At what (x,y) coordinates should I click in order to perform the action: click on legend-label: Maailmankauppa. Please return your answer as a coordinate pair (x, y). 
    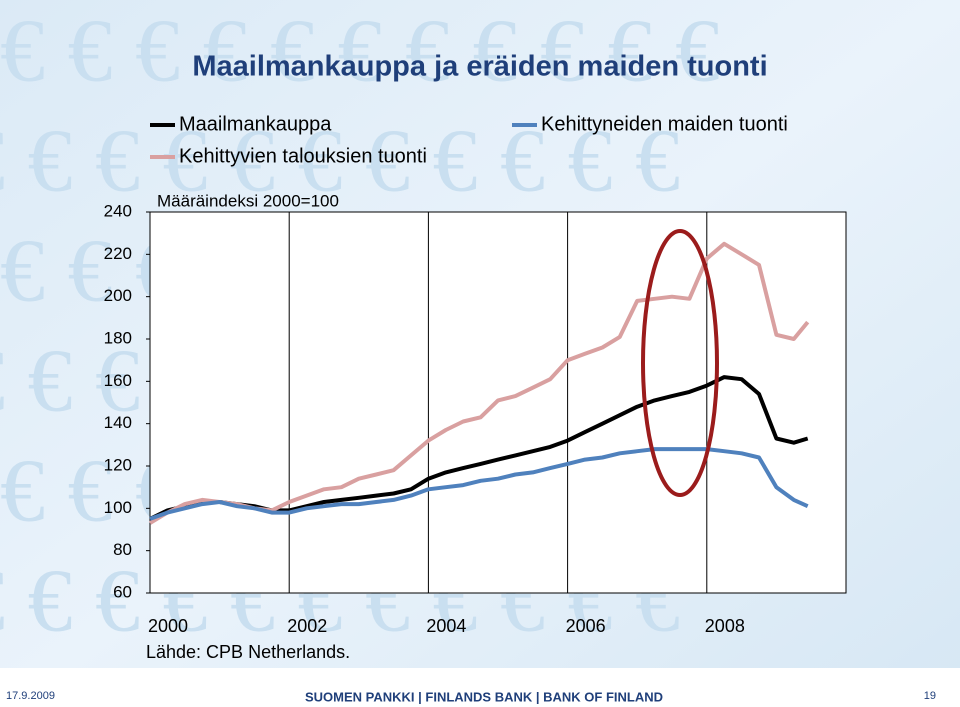
    Looking at the image, I should click on (255, 124).